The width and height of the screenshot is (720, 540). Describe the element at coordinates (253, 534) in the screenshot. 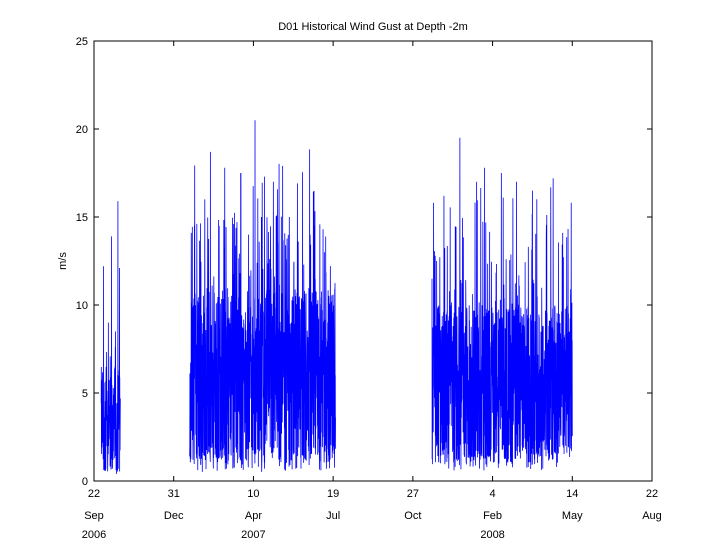

I see `x-tick-year-2: 2007` at that location.